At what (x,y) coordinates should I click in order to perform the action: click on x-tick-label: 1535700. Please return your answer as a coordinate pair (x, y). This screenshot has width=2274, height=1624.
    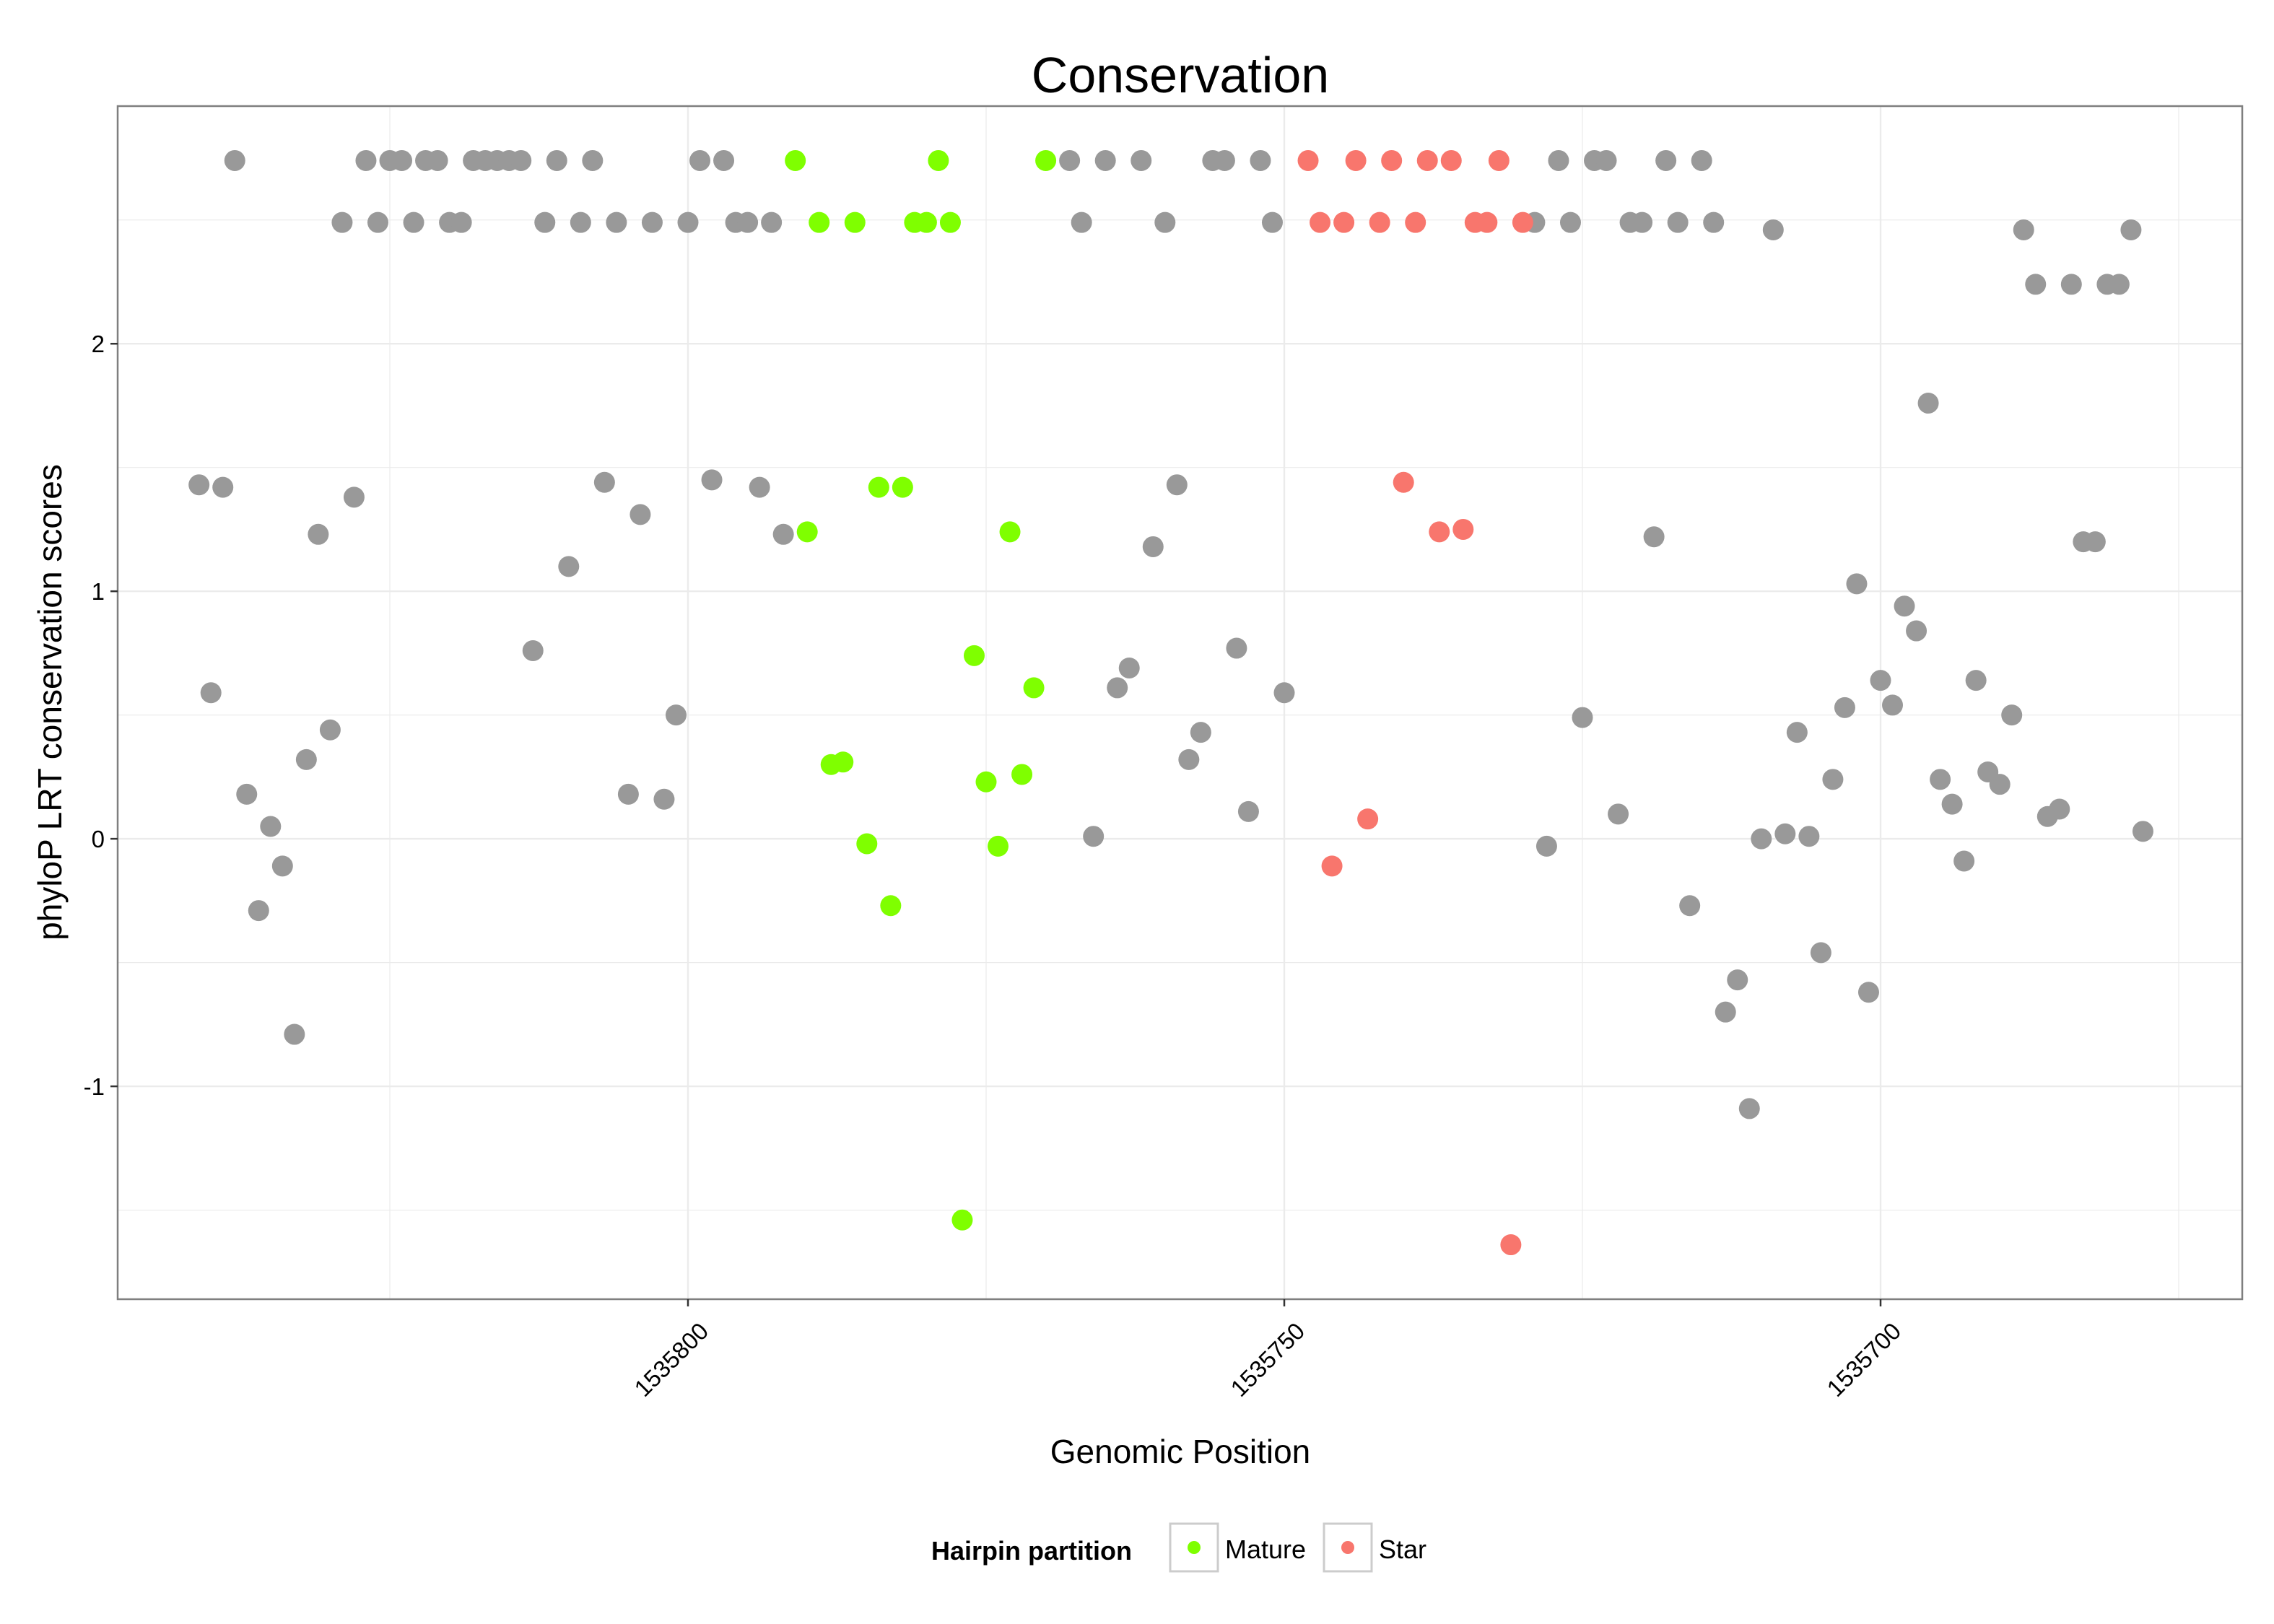
    Looking at the image, I should click on (1864, 1359).